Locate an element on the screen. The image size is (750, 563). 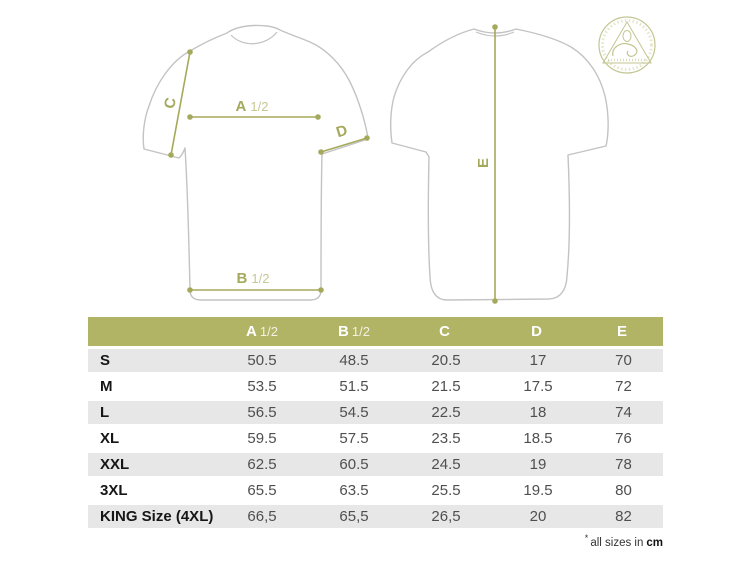
table-row-king-4xl: KING Size (4XL) 66,5 65,5 26,5 20 82 is located at coordinates (375, 516).